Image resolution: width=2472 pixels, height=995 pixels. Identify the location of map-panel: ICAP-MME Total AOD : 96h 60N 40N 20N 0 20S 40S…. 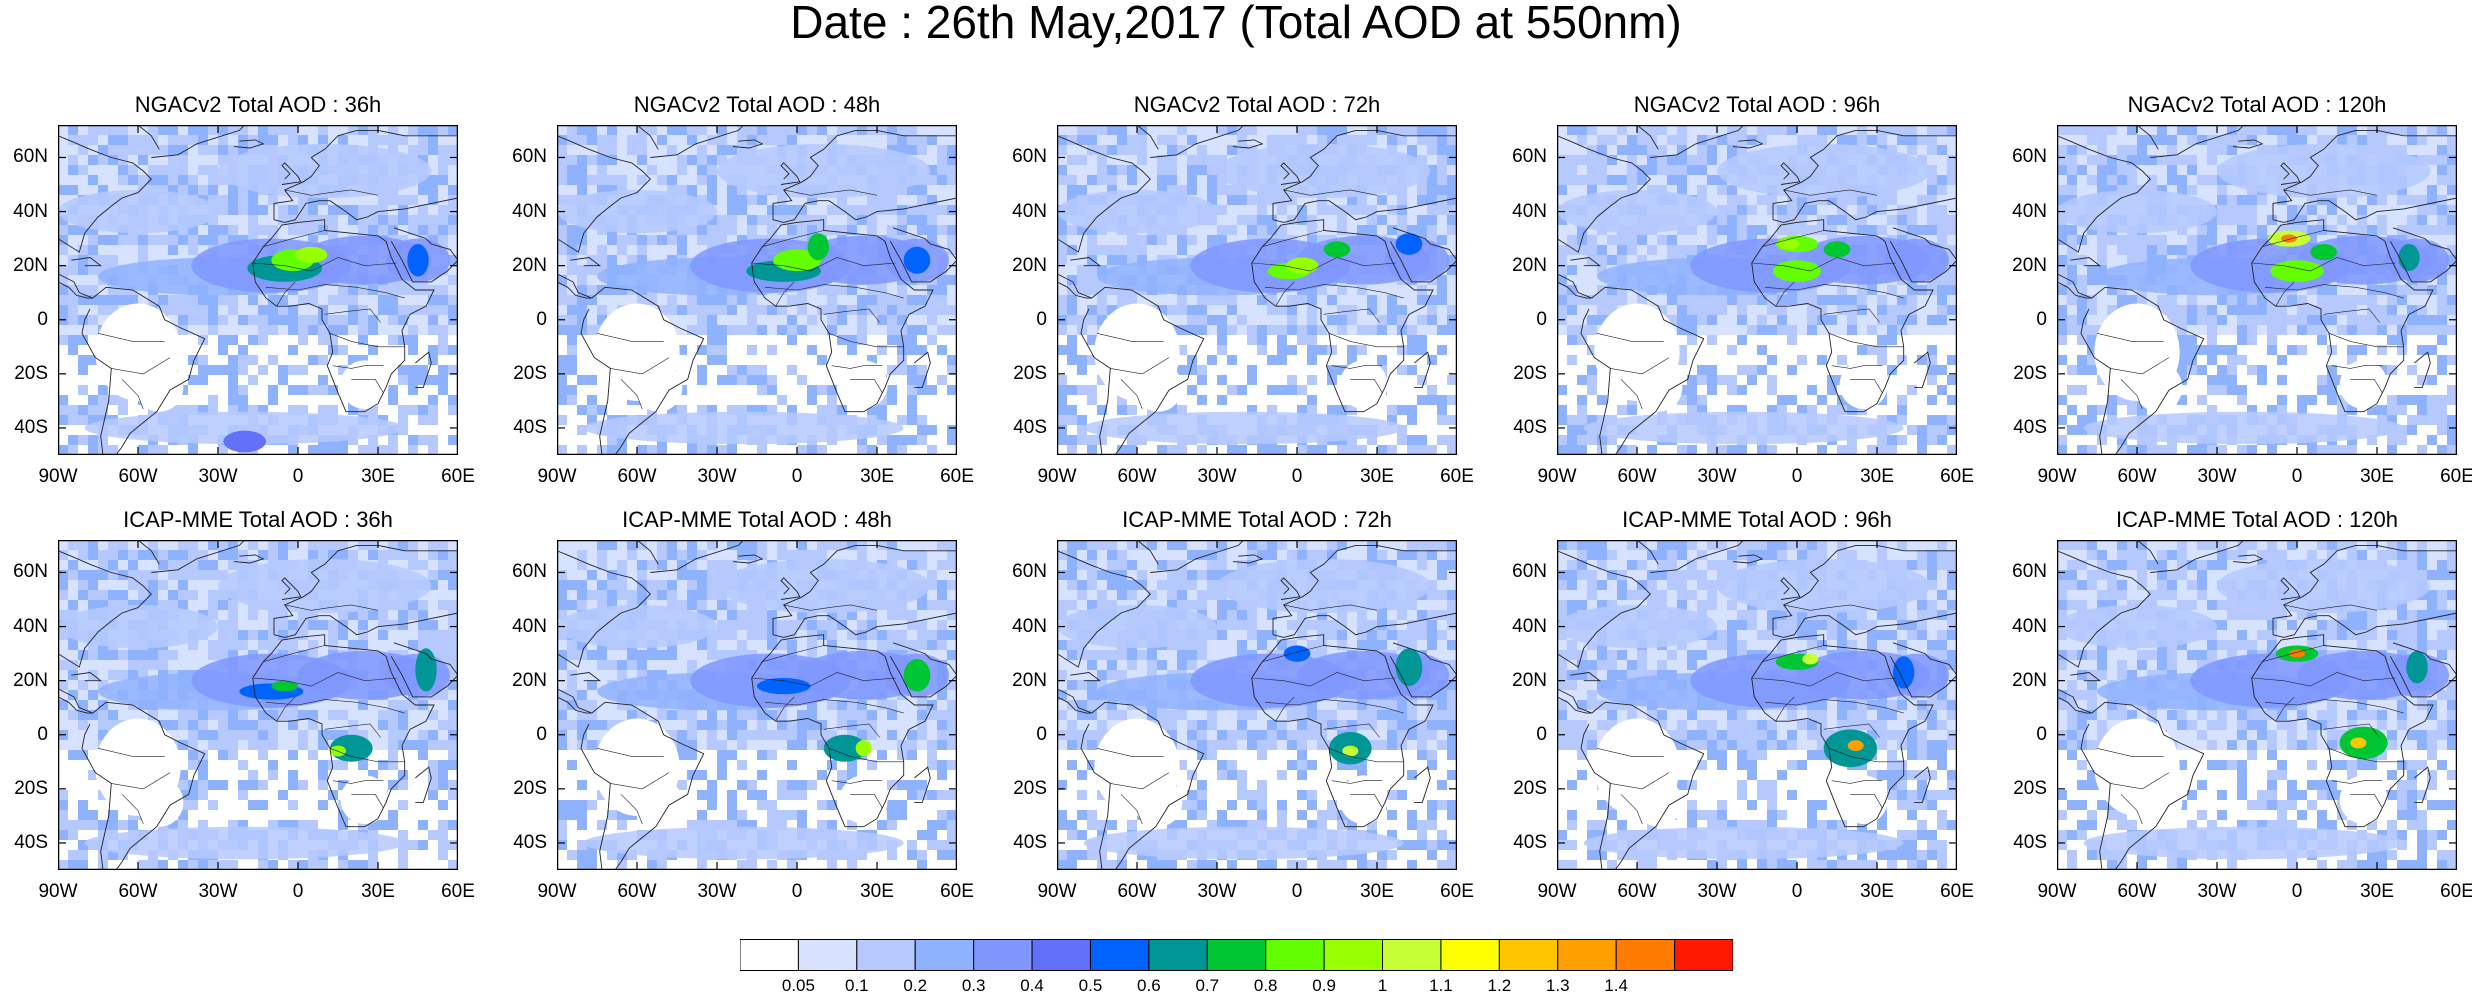
(1743, 704).